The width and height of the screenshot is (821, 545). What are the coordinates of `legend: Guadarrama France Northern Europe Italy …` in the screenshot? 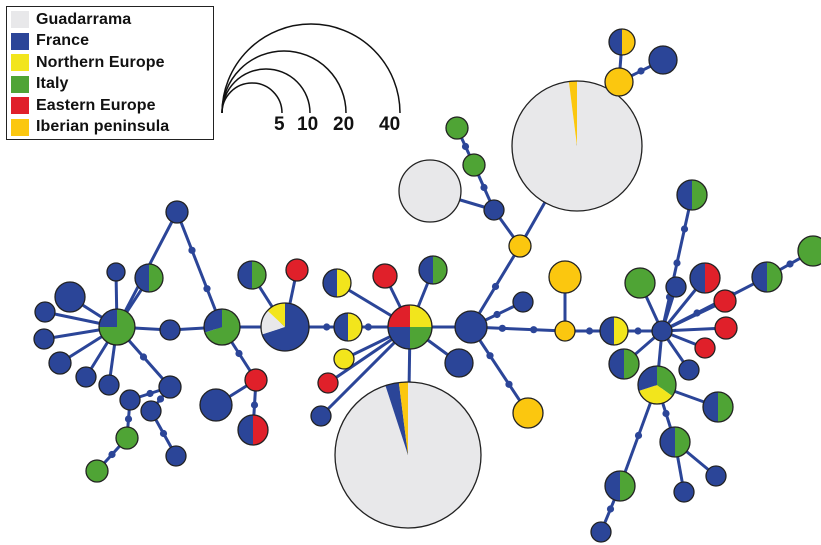 It's located at (110, 73).